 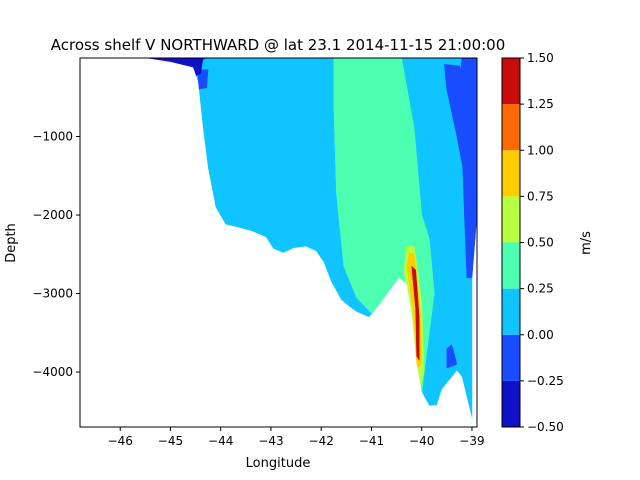 I want to click on x-axis-label: Longitude, so click(x=278, y=463).